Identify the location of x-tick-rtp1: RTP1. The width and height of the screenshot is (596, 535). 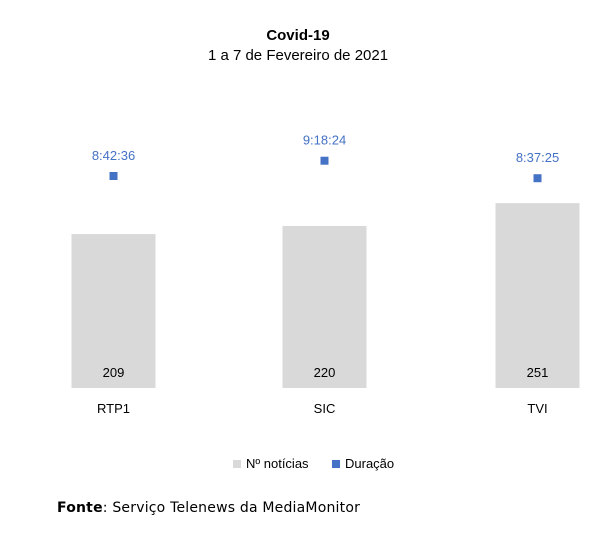
(113, 408).